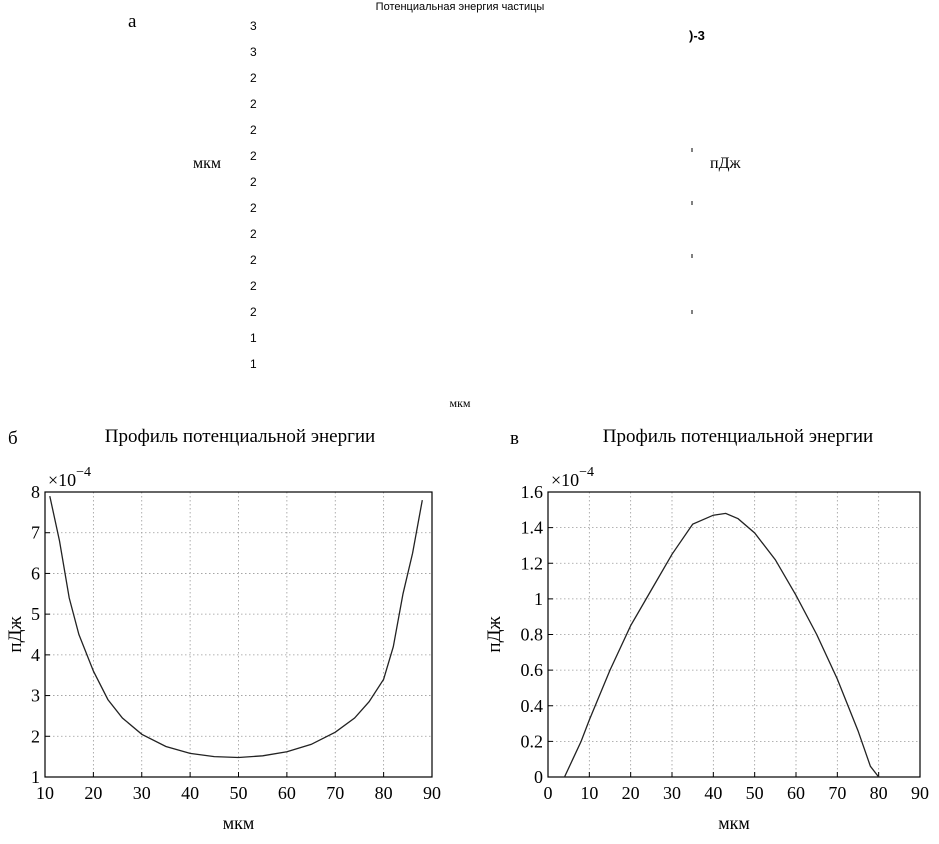 The image size is (939, 844). I want to click on x-tick-label: 0, so click(548, 793).